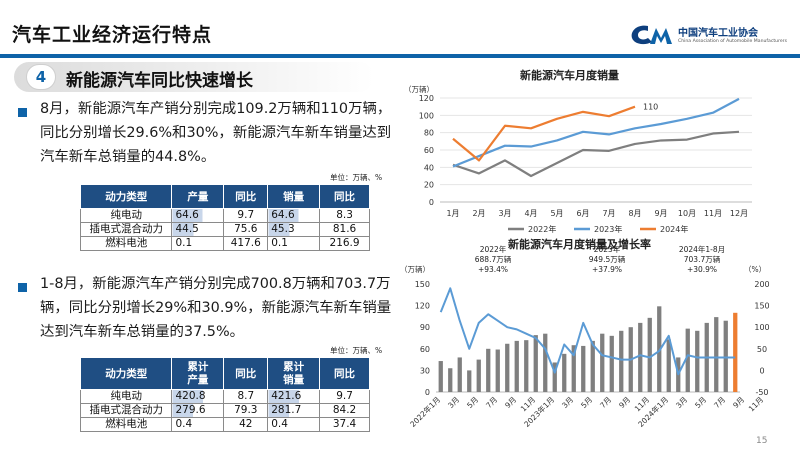 The height and width of the screenshot is (460, 800). I want to click on table-cell: 插电式混合动力, so click(126, 410).